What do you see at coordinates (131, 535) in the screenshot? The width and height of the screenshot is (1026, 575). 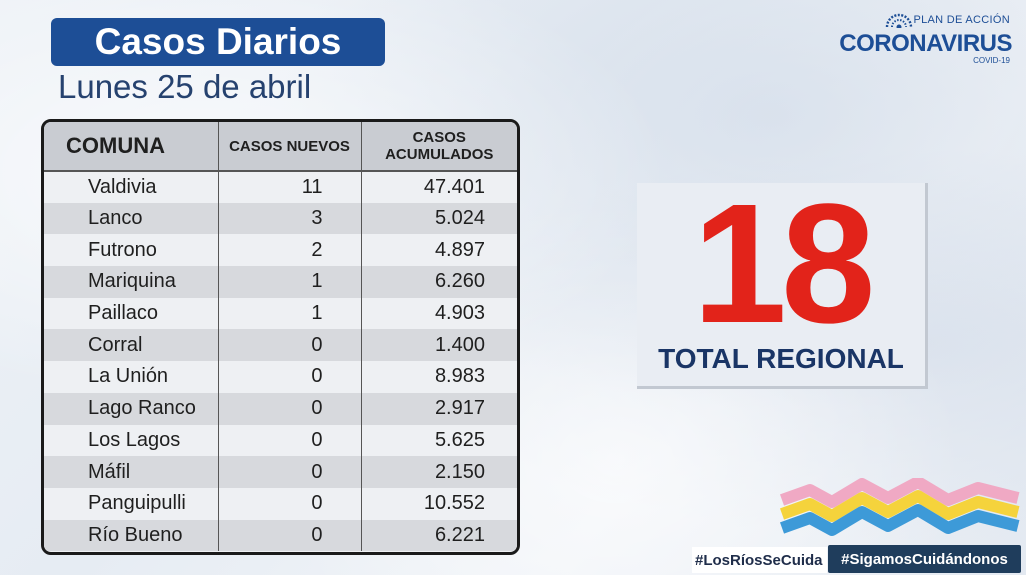 I see `cell-comuna: Río Bueno` at bounding box center [131, 535].